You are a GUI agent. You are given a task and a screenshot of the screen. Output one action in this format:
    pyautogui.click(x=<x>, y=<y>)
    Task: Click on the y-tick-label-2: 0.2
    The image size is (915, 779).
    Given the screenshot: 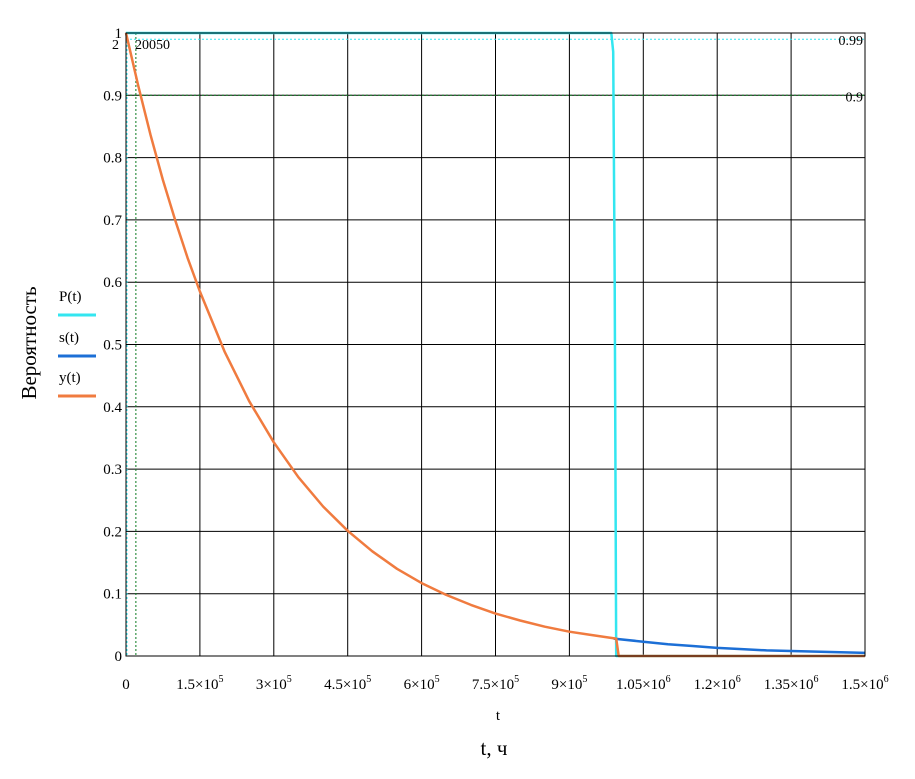 What is the action you would take?
    pyautogui.click(x=112, y=532)
    